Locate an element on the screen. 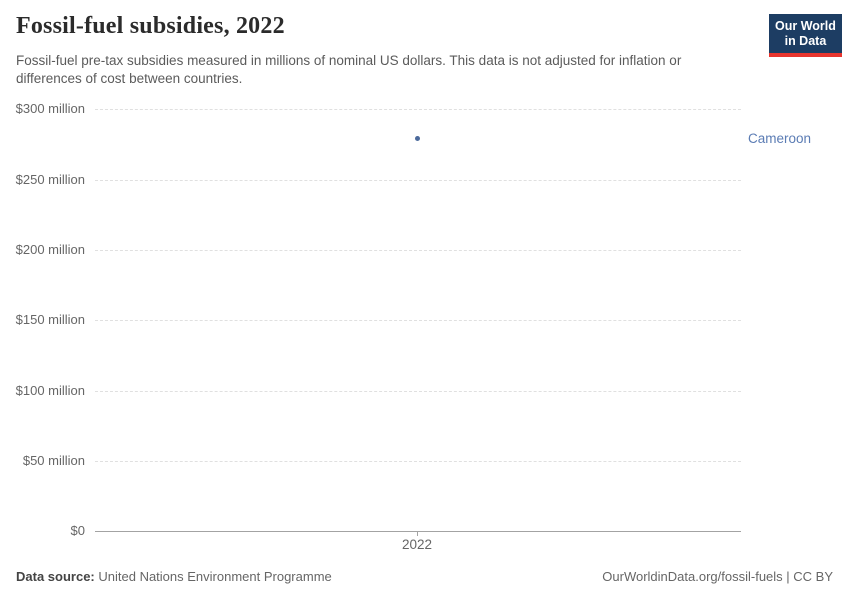 This screenshot has height=600, width=850. x-axis-line is located at coordinates (418, 531).